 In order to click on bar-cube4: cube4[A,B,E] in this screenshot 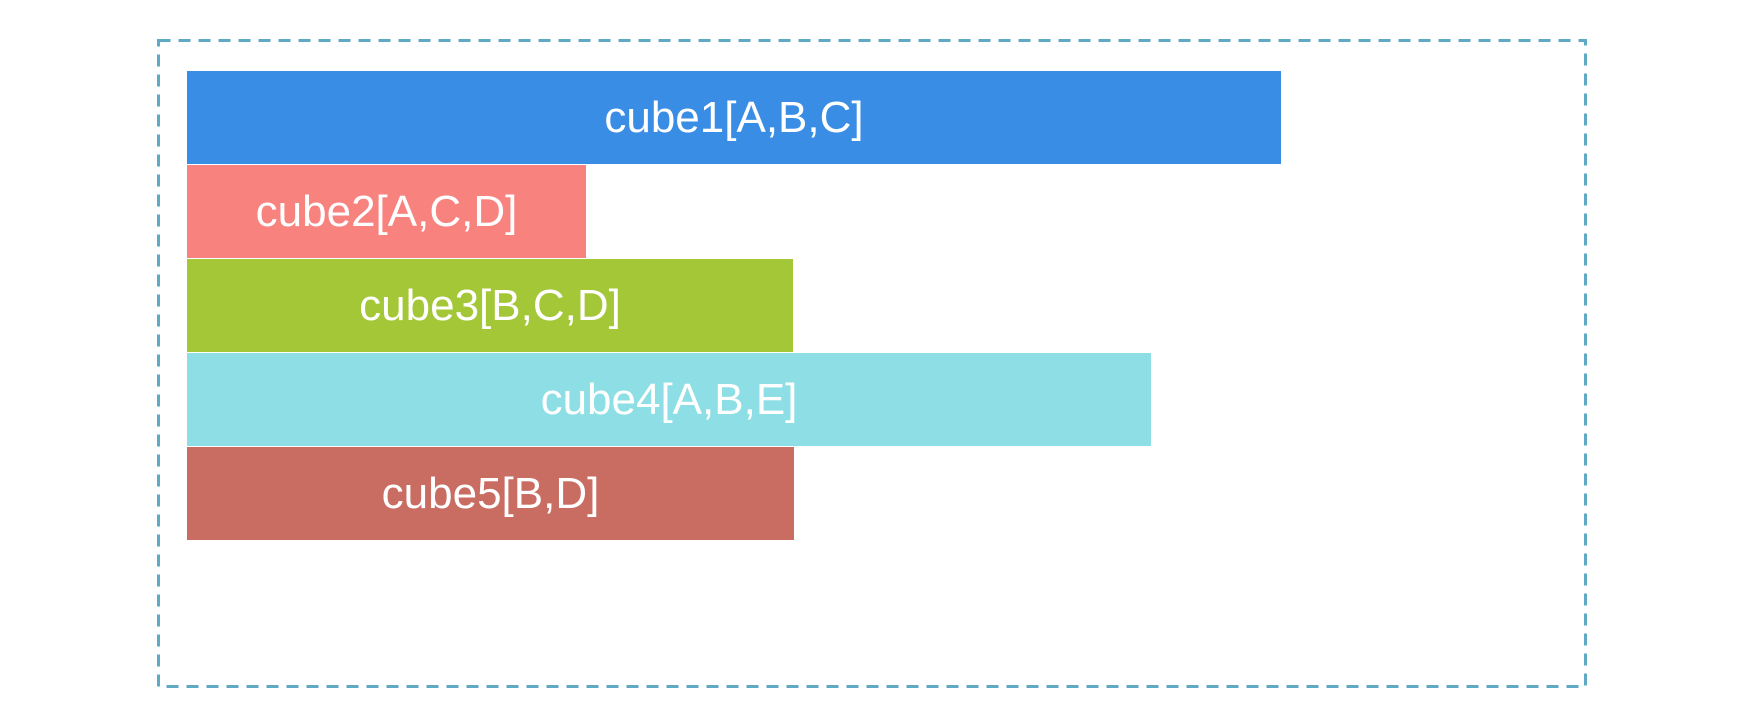, I will do `click(669, 399)`.